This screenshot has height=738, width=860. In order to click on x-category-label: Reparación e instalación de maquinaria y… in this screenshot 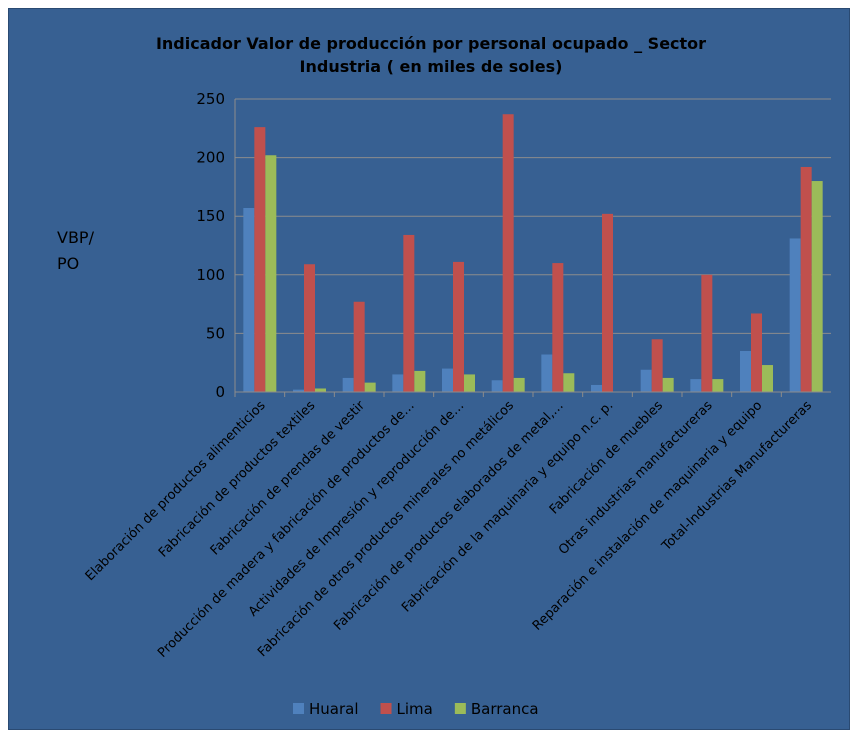, I will do `click(648, 516)`.